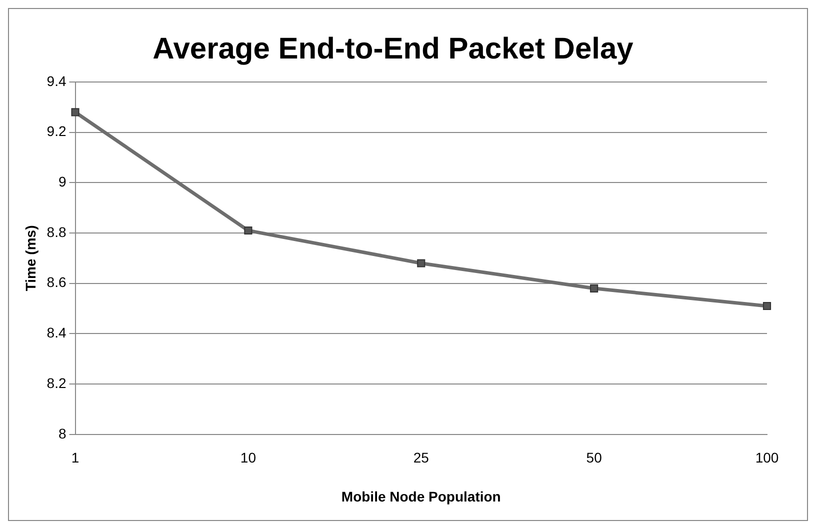 The height and width of the screenshot is (529, 816). What do you see at coordinates (56, 382) in the screenshot?
I see `y-tick-label: 8.2` at bounding box center [56, 382].